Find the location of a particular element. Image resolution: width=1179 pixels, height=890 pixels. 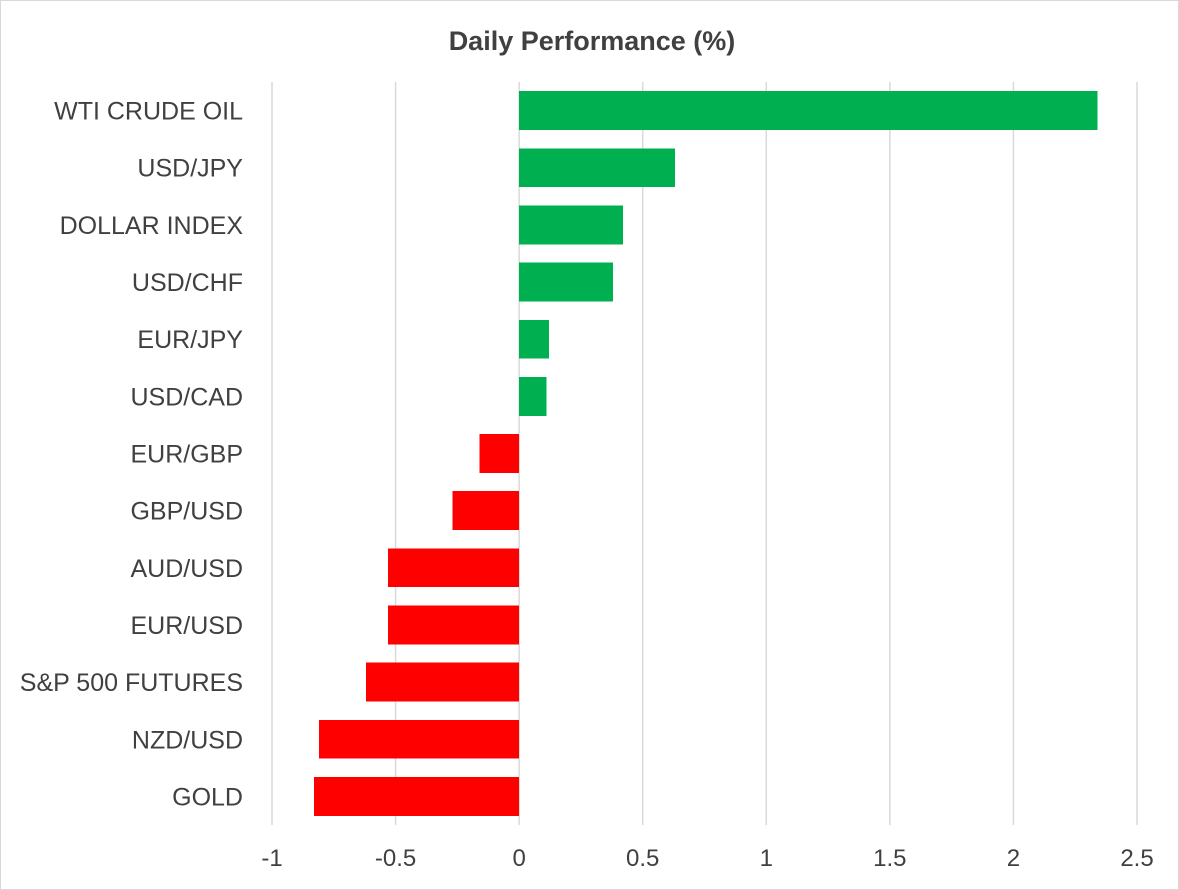

x-tick-label: 0.5 is located at coordinates (642, 858).